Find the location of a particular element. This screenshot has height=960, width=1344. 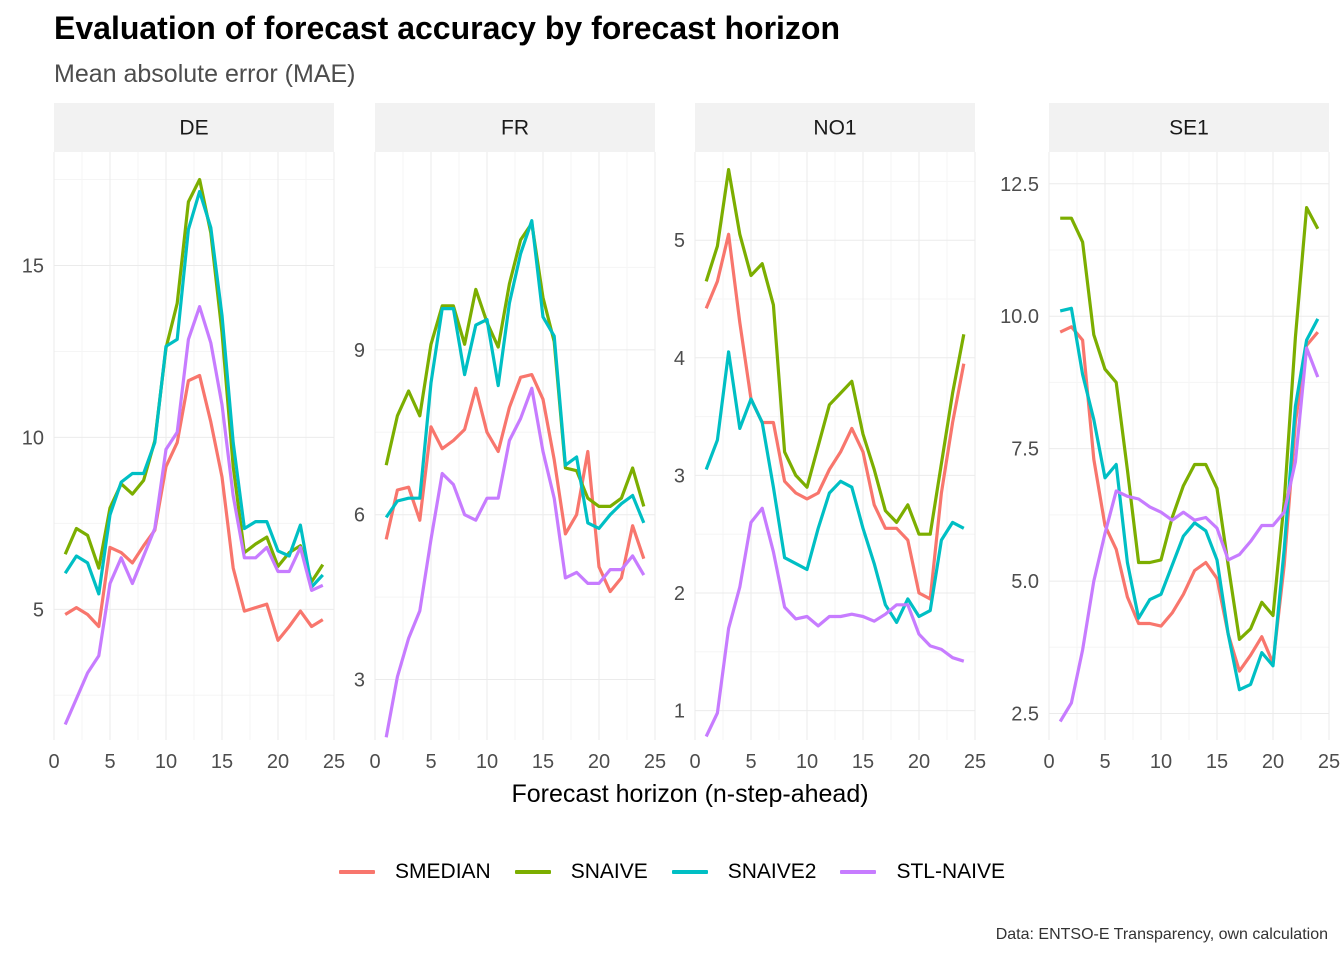

facet-strip-label: FR is located at coordinates (515, 128).